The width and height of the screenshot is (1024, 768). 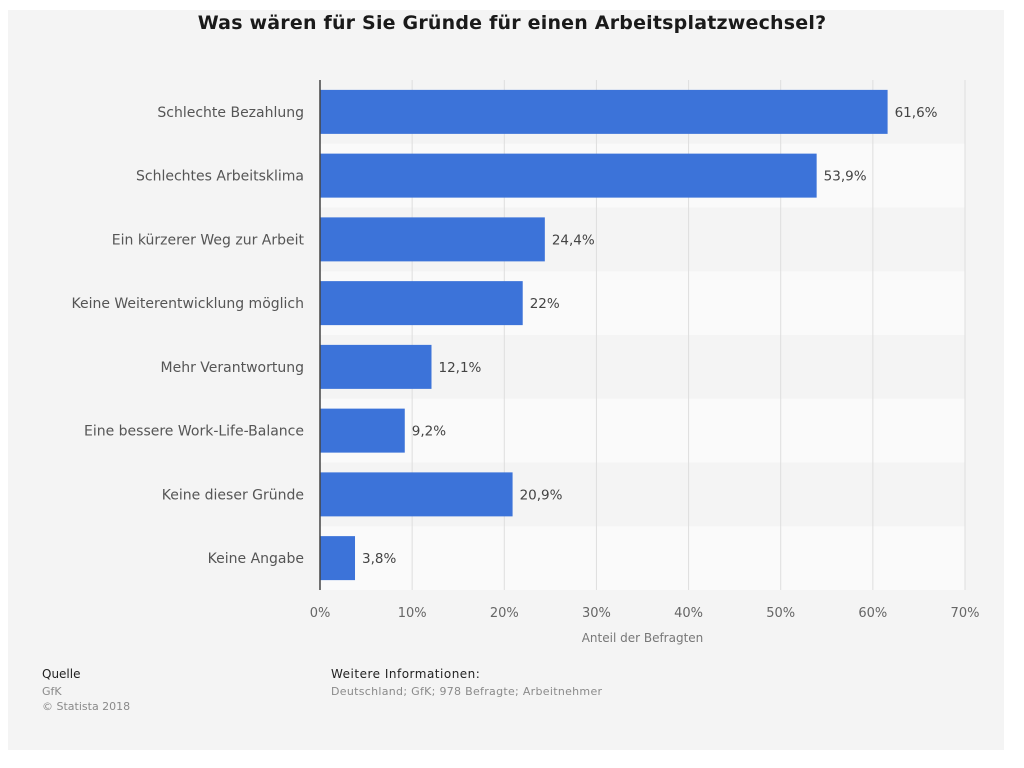 I want to click on value-label: 53,9%, so click(x=845, y=177).